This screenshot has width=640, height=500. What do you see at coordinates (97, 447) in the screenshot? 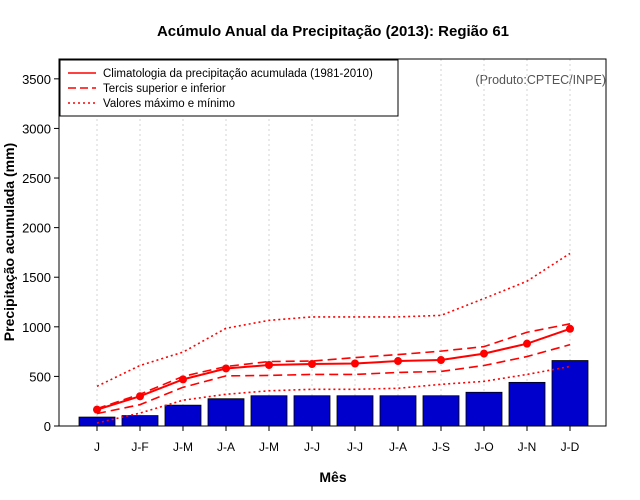
I see `x-tick-label: J` at bounding box center [97, 447].